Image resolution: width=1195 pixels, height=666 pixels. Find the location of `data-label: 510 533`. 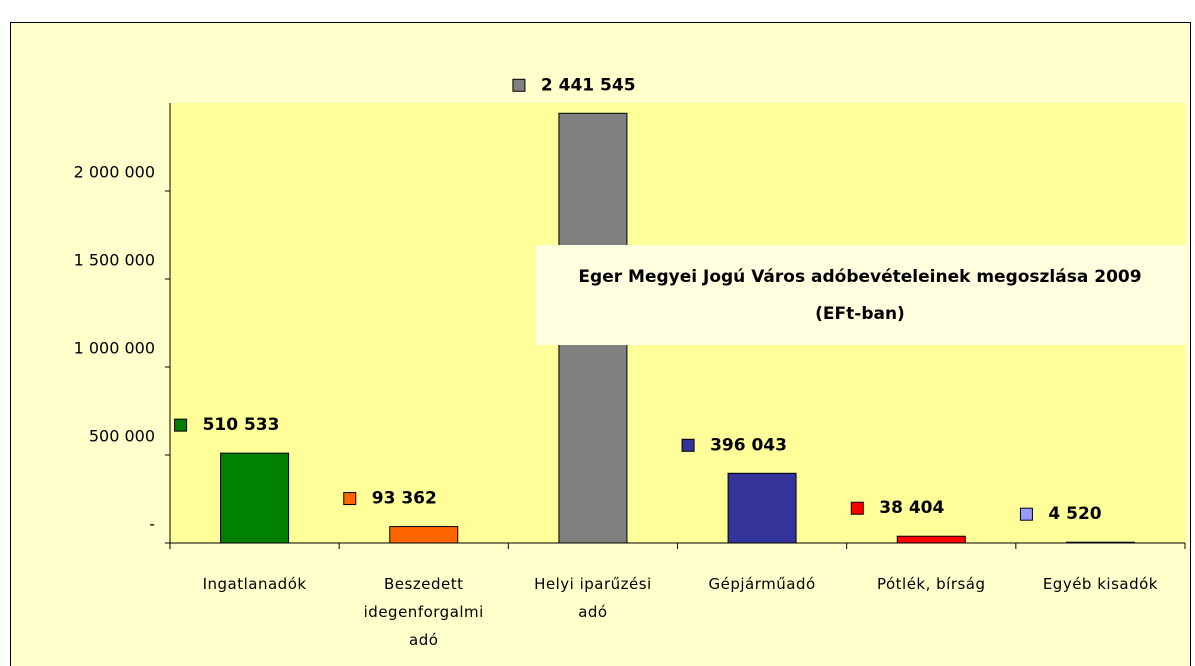

data-label: 510 533 is located at coordinates (241, 425).